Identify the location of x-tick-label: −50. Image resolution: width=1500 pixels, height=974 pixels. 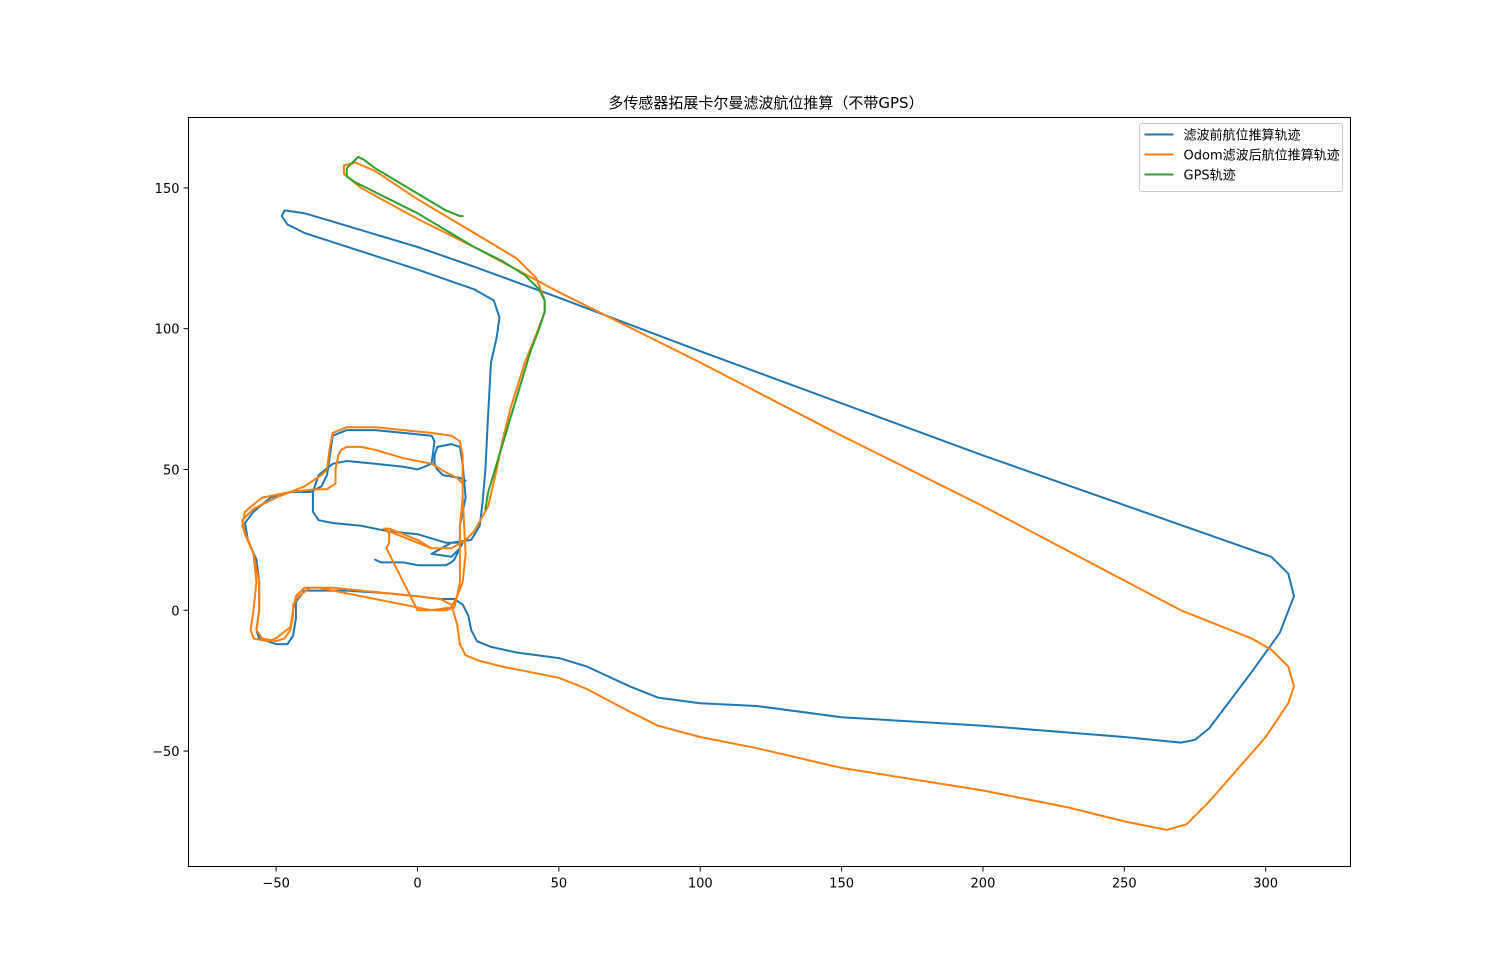
(275, 884).